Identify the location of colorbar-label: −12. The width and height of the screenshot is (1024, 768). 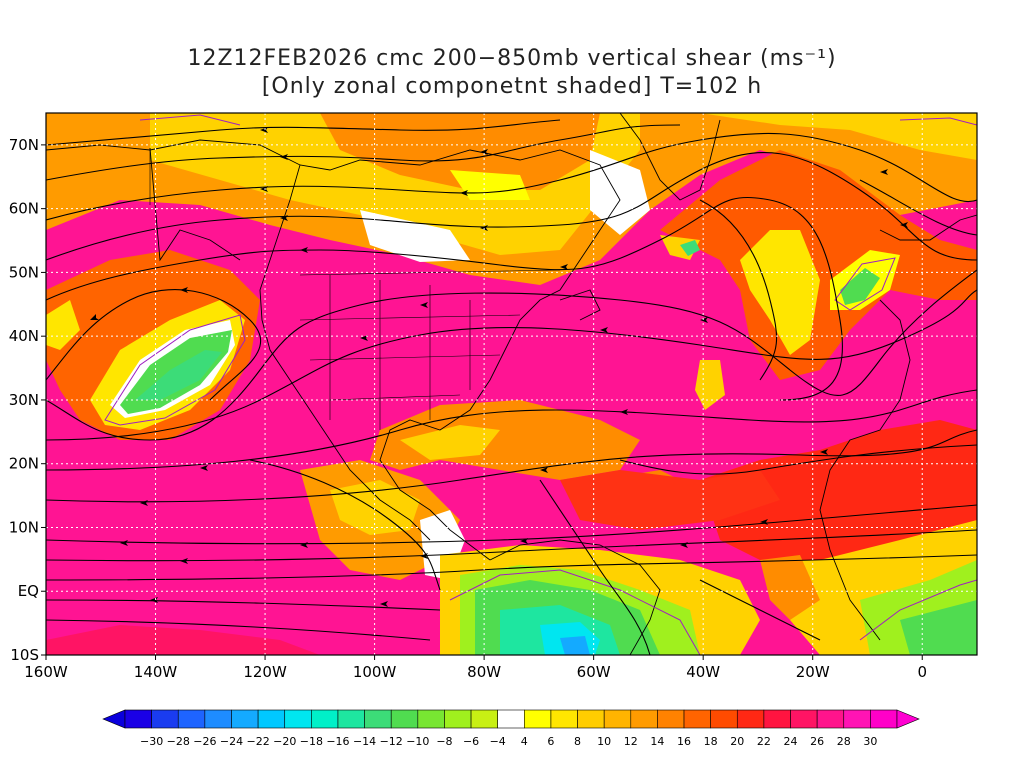
(391, 741).